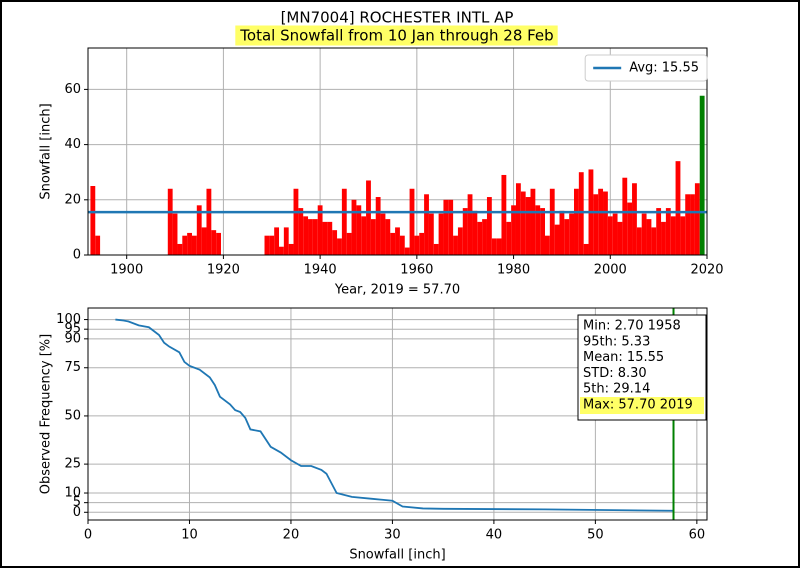 This screenshot has width=800, height=568. Describe the element at coordinates (88, 535) in the screenshot. I see `x-tick-label: 0` at that location.